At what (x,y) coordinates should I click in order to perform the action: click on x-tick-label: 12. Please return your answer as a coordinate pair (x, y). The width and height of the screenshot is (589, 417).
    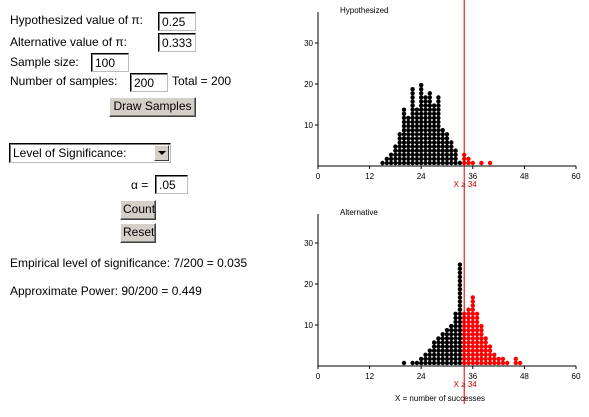
    Looking at the image, I should click on (369, 176).